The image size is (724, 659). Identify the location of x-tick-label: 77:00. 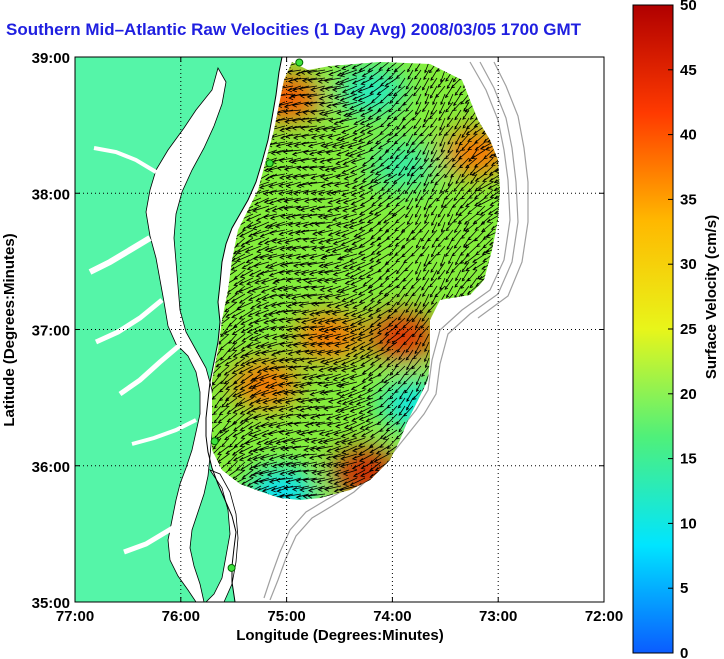
(75, 616).